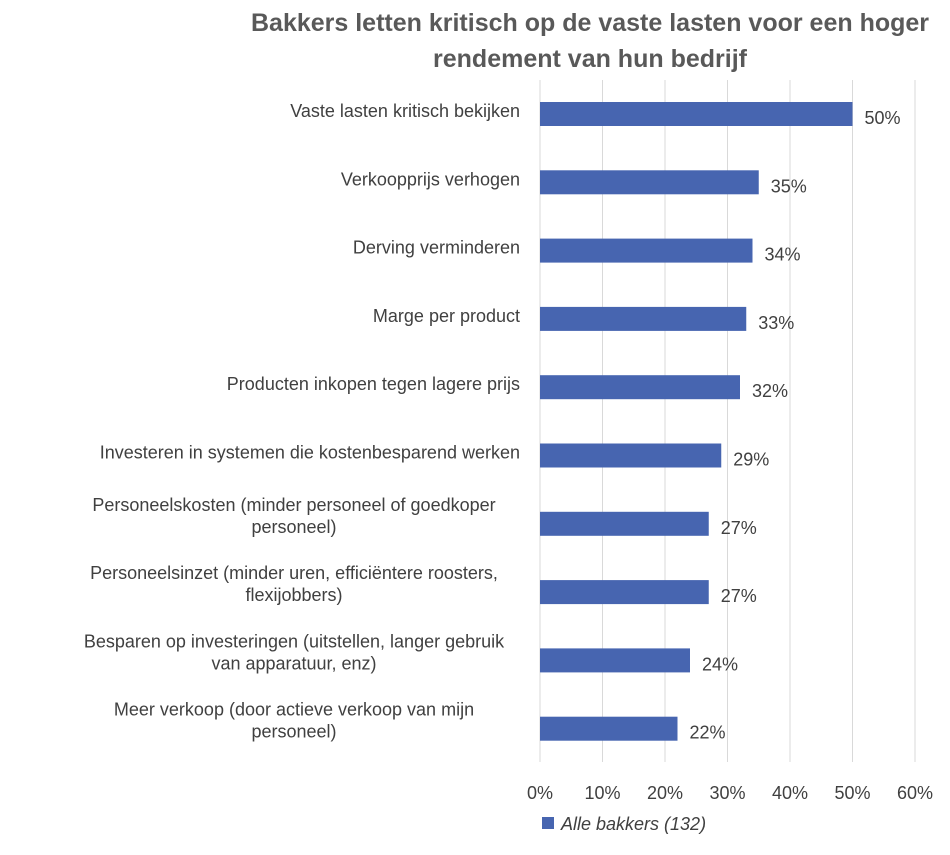 This screenshot has width=950, height=855. I want to click on category-label: Marge per product, so click(446, 316).